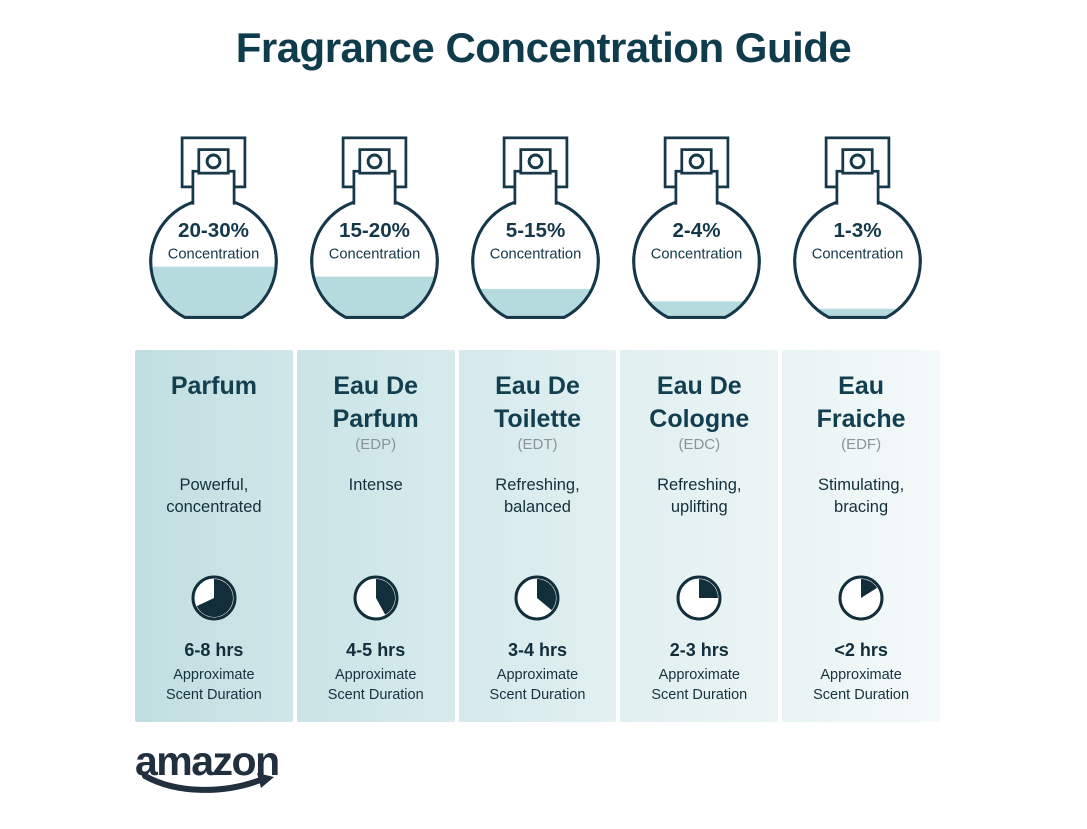 The width and height of the screenshot is (1087, 829). I want to click on fragrance-abbr: (EDT), so click(537, 444).